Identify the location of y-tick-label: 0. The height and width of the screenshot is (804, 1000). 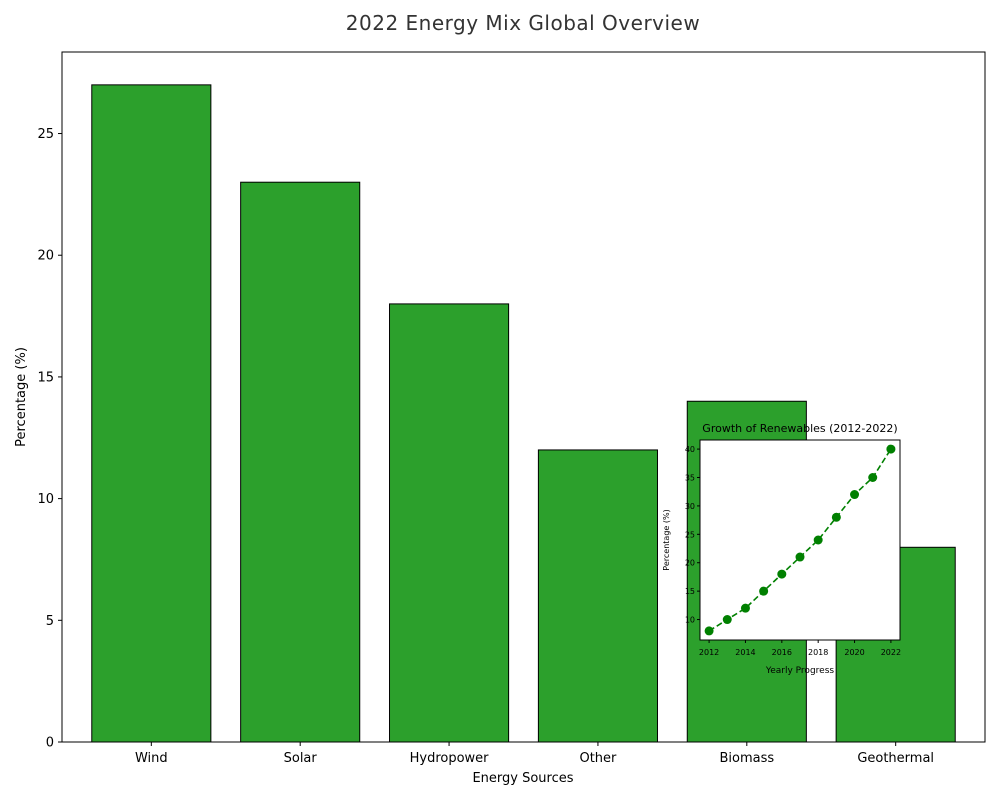
(50, 743).